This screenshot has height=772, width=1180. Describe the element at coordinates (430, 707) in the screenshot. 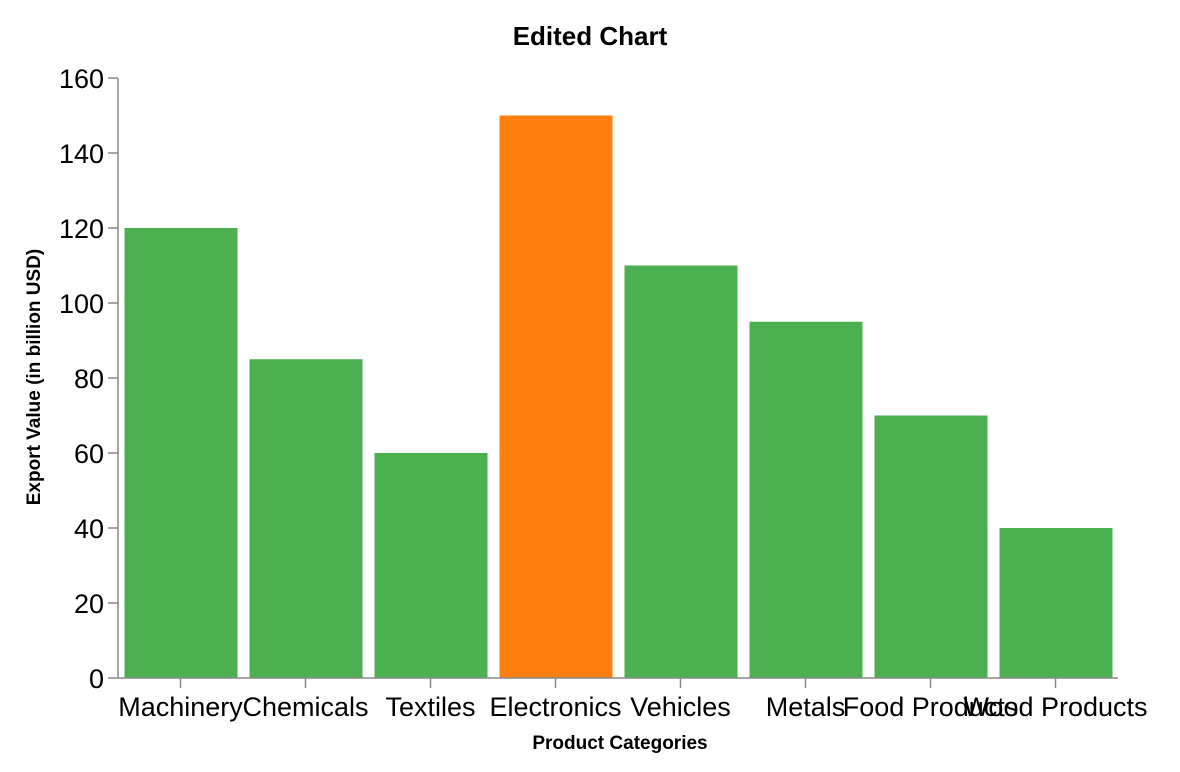

I see `x-tick-label-textiles: Textiles` at that location.